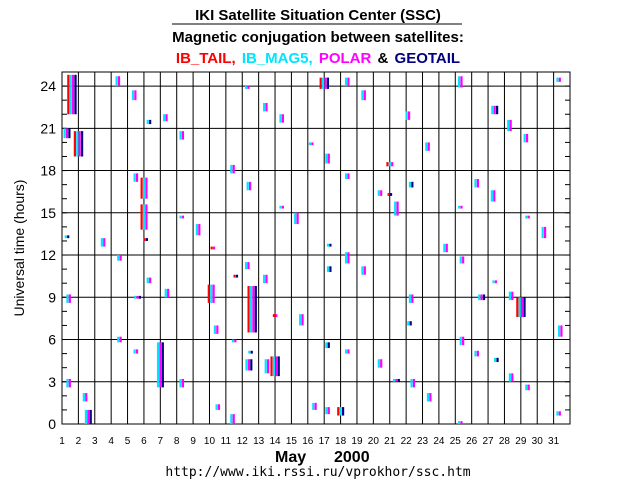 This screenshot has height=500, width=636. What do you see at coordinates (161, 441) in the screenshot?
I see `x-tick-label: 7` at bounding box center [161, 441].